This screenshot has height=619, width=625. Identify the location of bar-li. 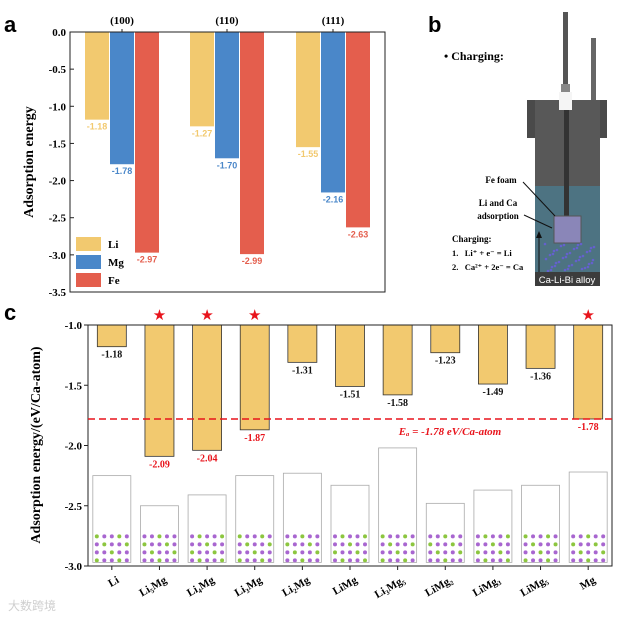
(202, 79).